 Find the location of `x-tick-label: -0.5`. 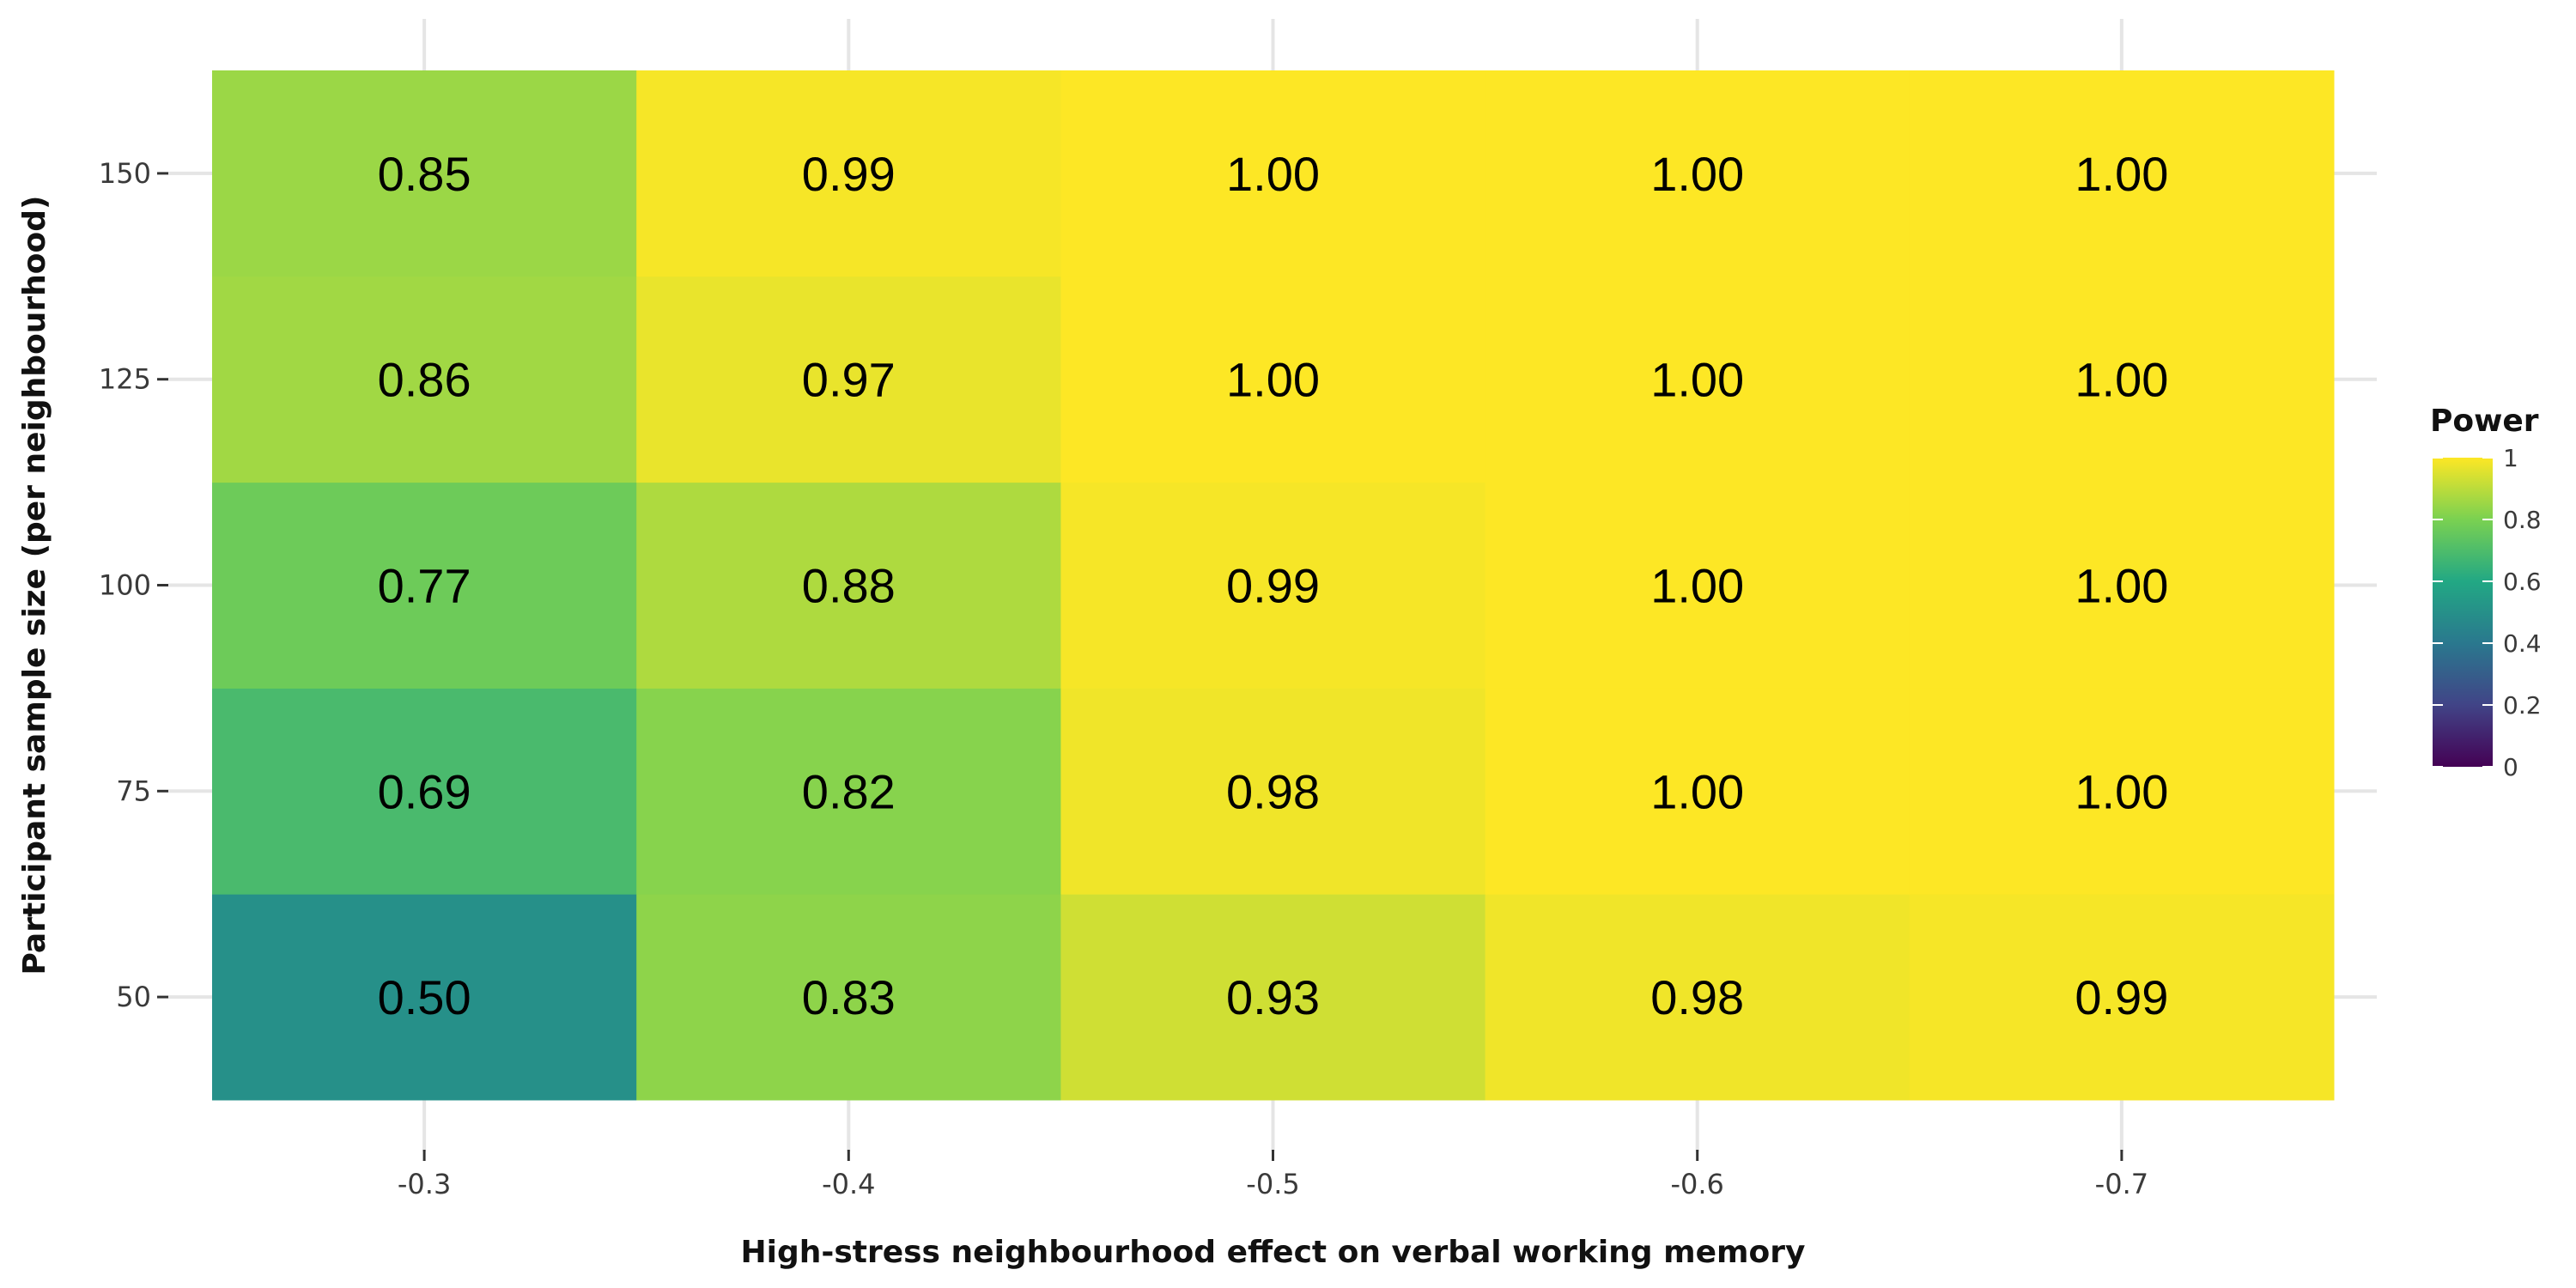

x-tick-label: -0.5 is located at coordinates (1272, 1184).